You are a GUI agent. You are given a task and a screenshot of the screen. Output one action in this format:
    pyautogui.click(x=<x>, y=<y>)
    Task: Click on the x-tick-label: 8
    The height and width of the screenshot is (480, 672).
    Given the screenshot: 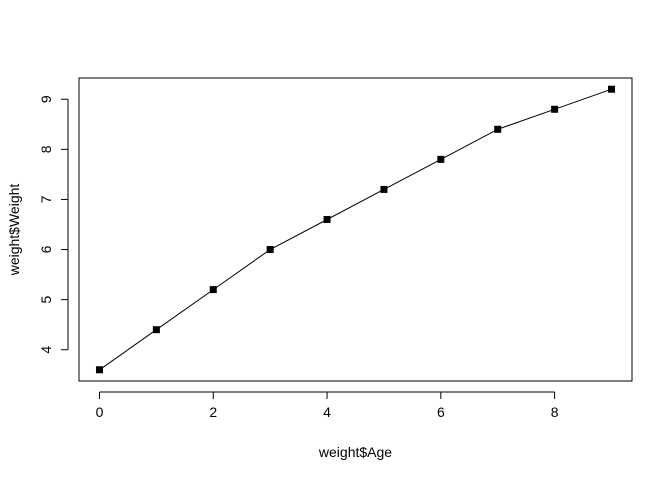 What is the action you would take?
    pyautogui.click(x=555, y=412)
    